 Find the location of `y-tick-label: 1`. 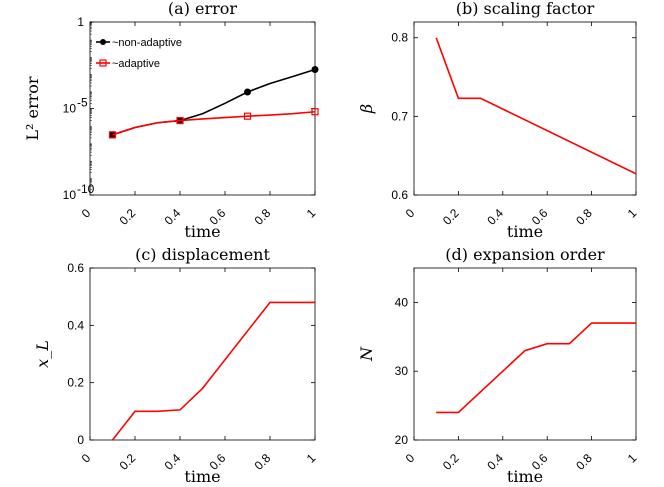

y-tick-label: 1 is located at coordinates (80, 22).